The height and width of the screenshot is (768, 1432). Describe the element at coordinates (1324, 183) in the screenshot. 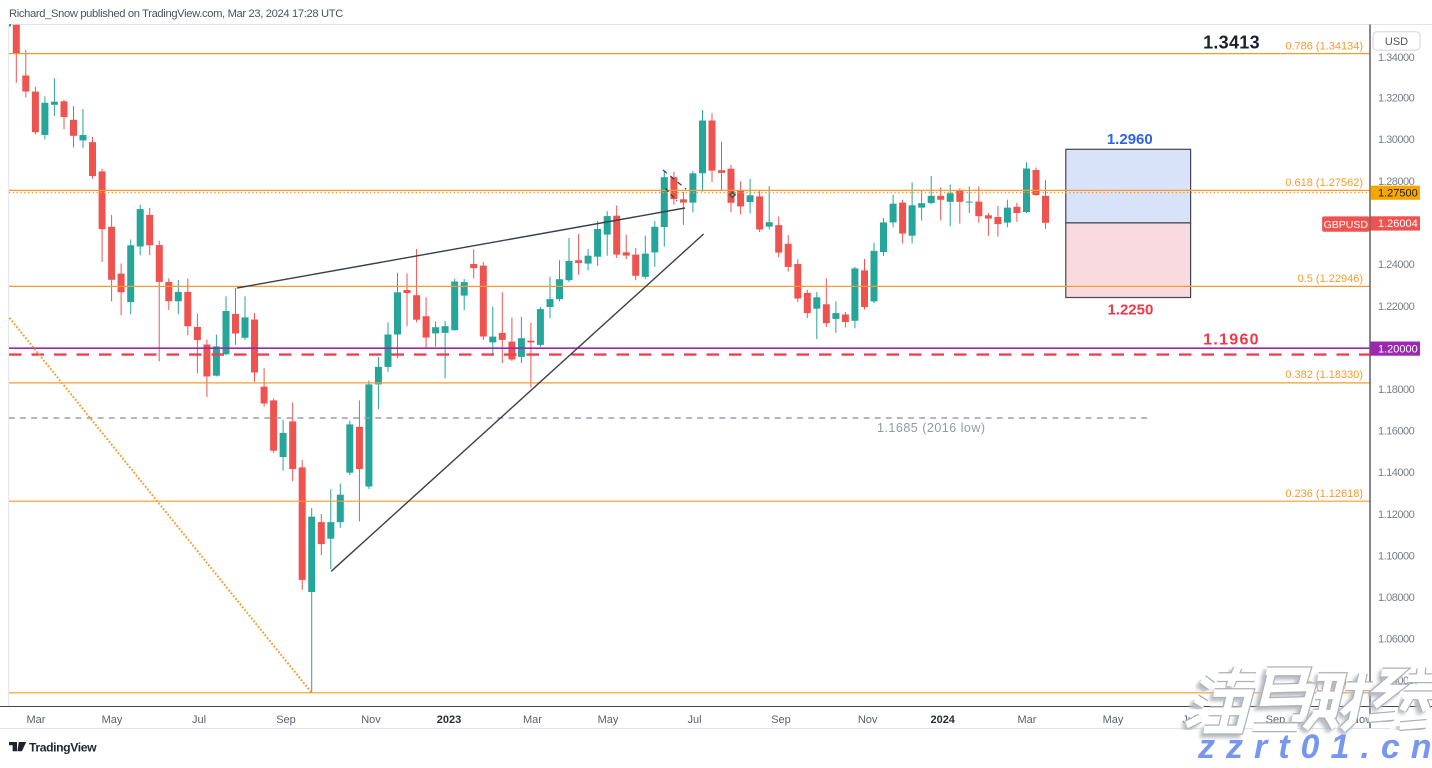

I see `svg-text: 0.618 (1.27562)` at that location.